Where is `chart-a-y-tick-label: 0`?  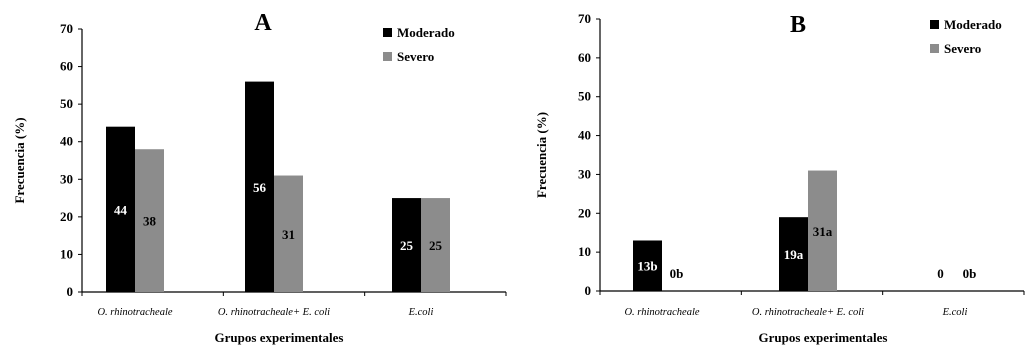 chart-a-y-tick-label: 0 is located at coordinates (70, 291).